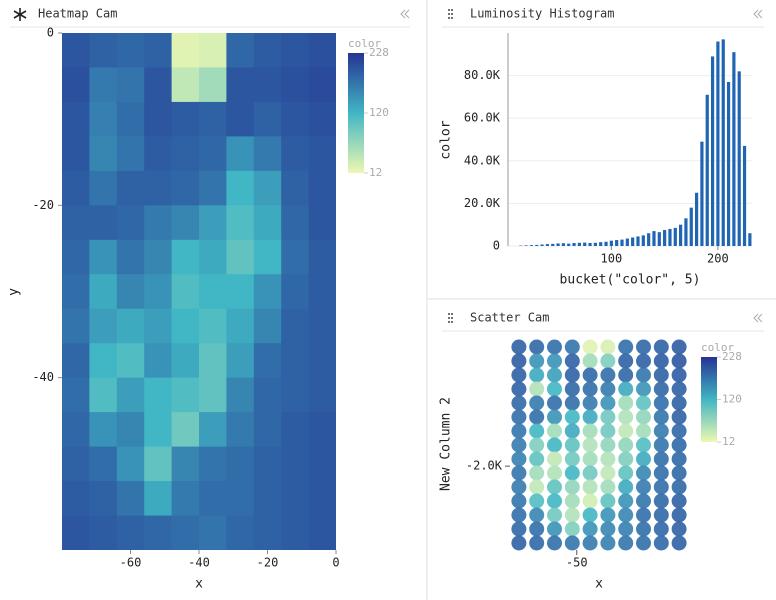 This screenshot has width=776, height=600. What do you see at coordinates (20, 14) in the screenshot?
I see `icon-asterisk` at bounding box center [20, 14].